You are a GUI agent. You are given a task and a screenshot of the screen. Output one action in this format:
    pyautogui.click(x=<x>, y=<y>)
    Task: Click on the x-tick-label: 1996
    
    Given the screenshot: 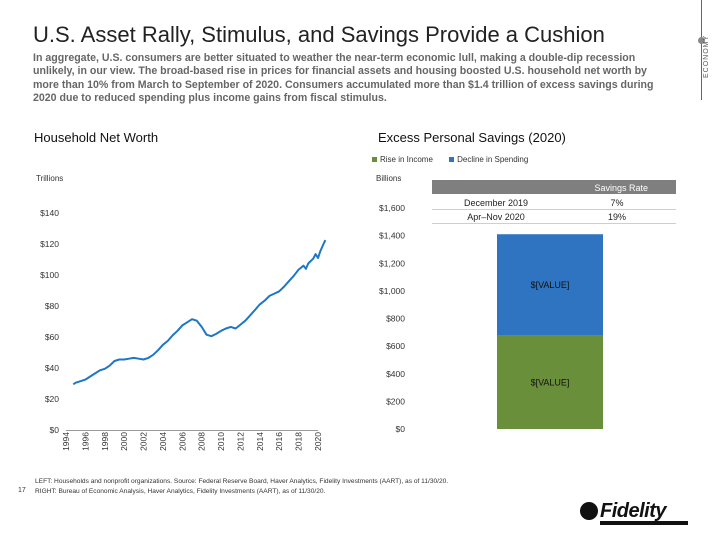 What is the action you would take?
    pyautogui.click(x=85, y=441)
    